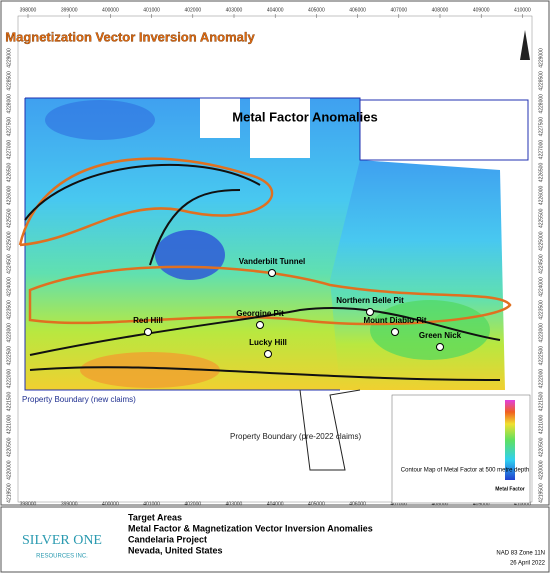 This screenshot has height=578, width=550. What do you see at coordinates (520, 554) in the screenshot?
I see `datum: NAD 83 Zone 11N` at bounding box center [520, 554].